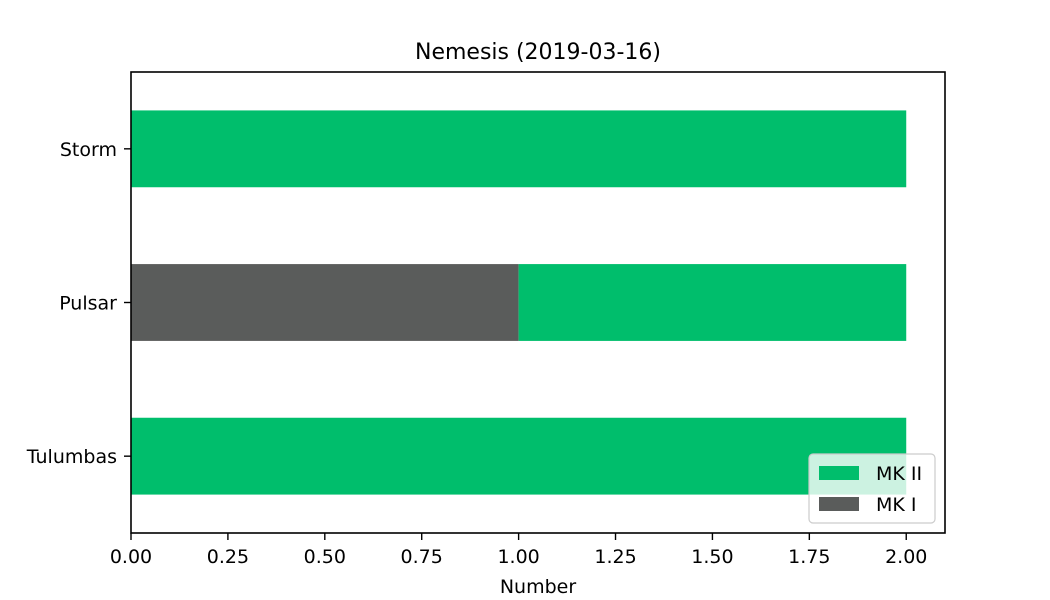  I want to click on x-tick-label: 1.00, so click(518, 557).